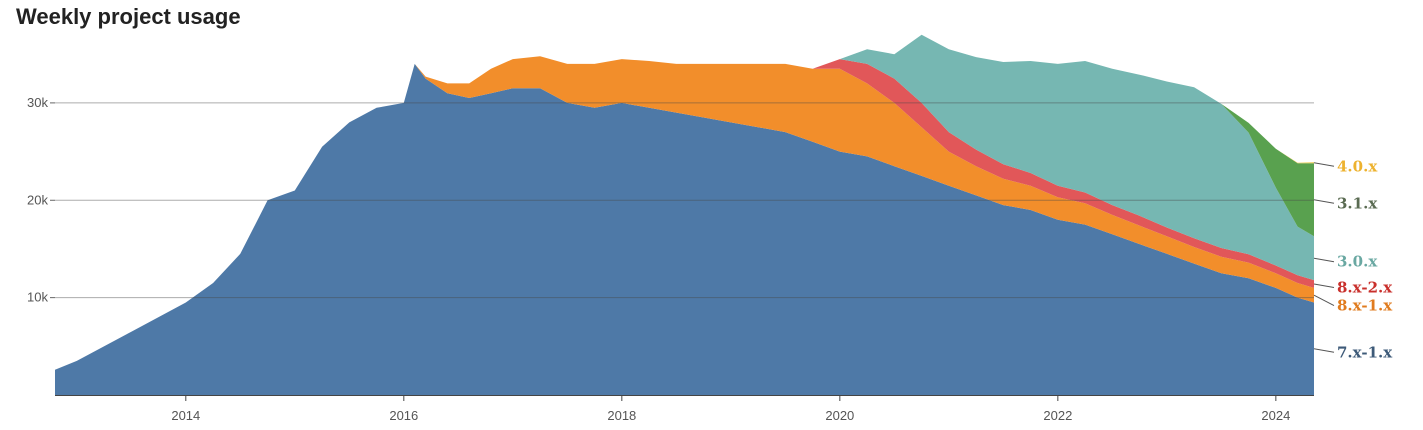 The image size is (1423, 430). What do you see at coordinates (1275, 415) in the screenshot?
I see `x-tick-label: 2024` at bounding box center [1275, 415].